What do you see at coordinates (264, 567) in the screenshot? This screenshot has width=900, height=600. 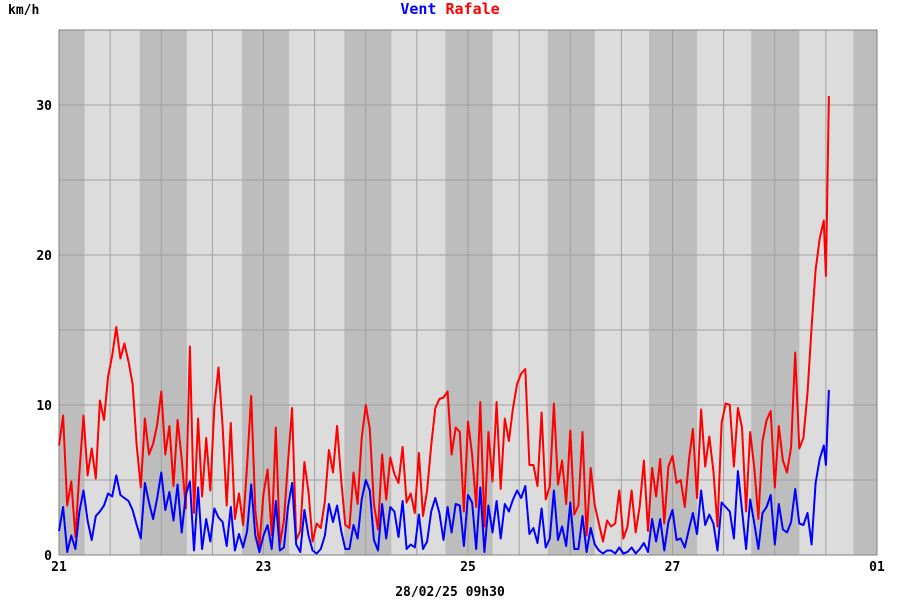 I see `x-tick-1: 23` at bounding box center [264, 567].